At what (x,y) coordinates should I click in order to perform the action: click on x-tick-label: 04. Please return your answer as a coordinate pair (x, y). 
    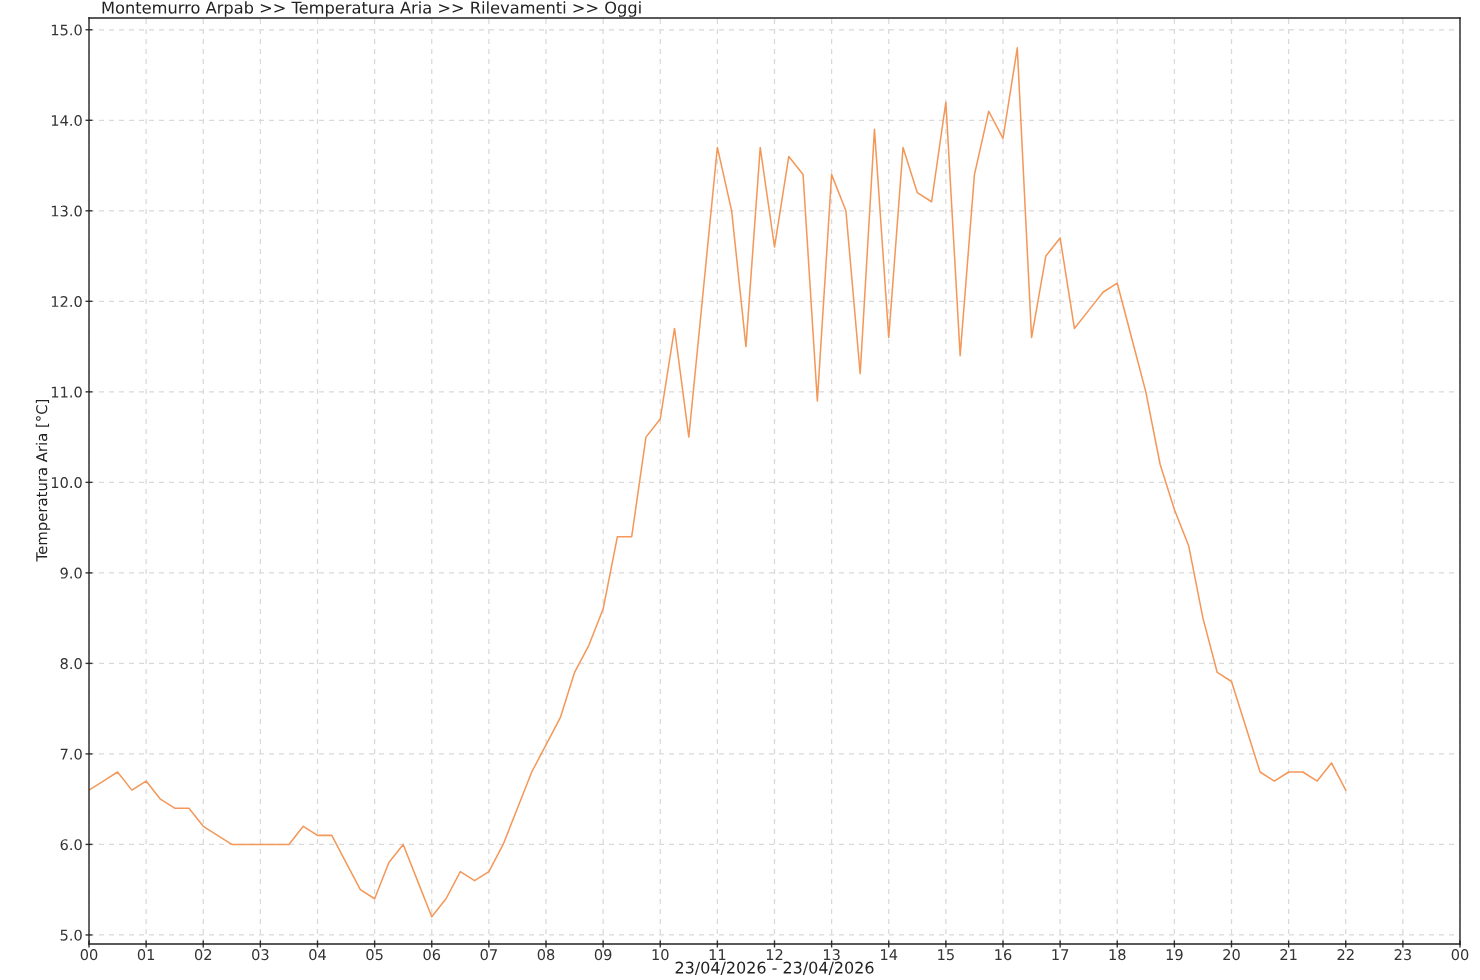
    Looking at the image, I should click on (317, 955).